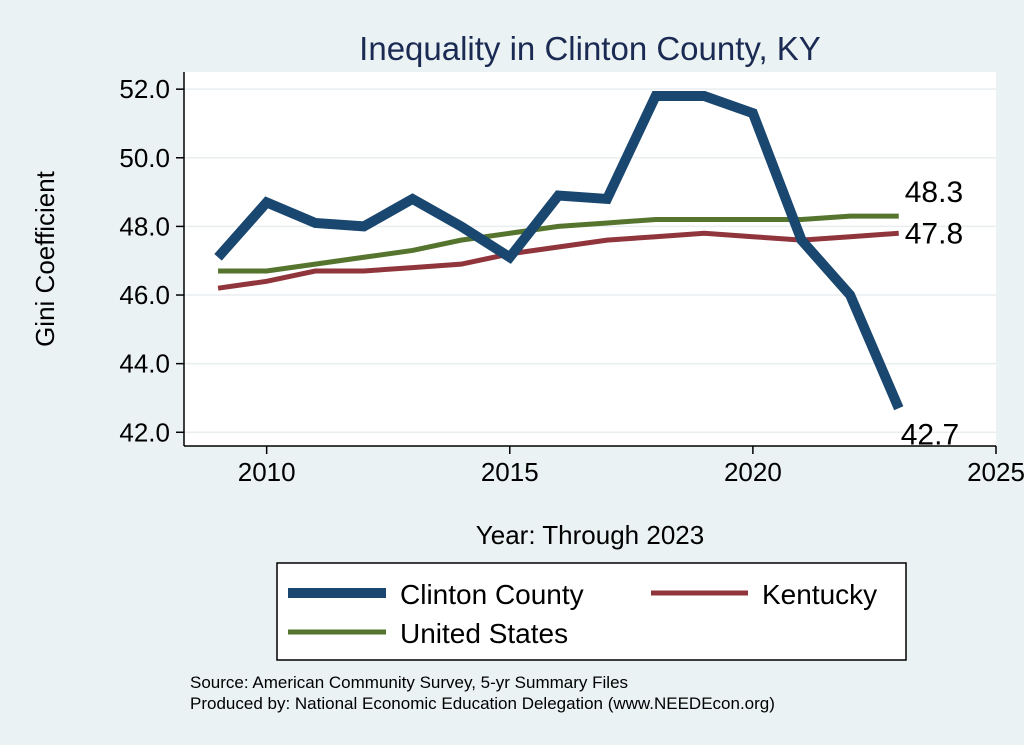 The image size is (1024, 745). I want to click on x-axis-title: Year: Through 2023, so click(590, 535).